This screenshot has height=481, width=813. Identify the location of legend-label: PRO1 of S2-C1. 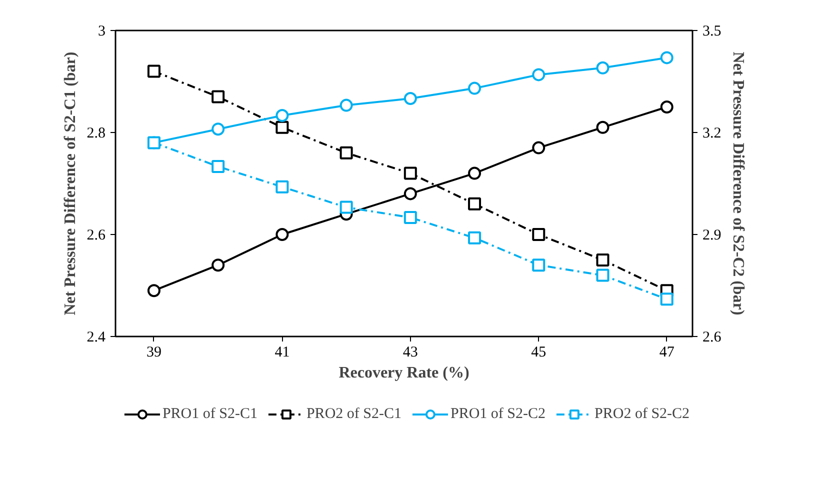
(210, 414).